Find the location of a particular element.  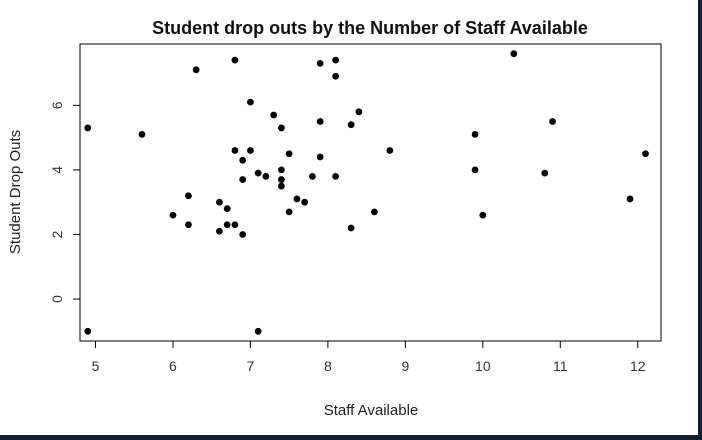

y-axis-title: Student Drop Outs is located at coordinates (15, 192).